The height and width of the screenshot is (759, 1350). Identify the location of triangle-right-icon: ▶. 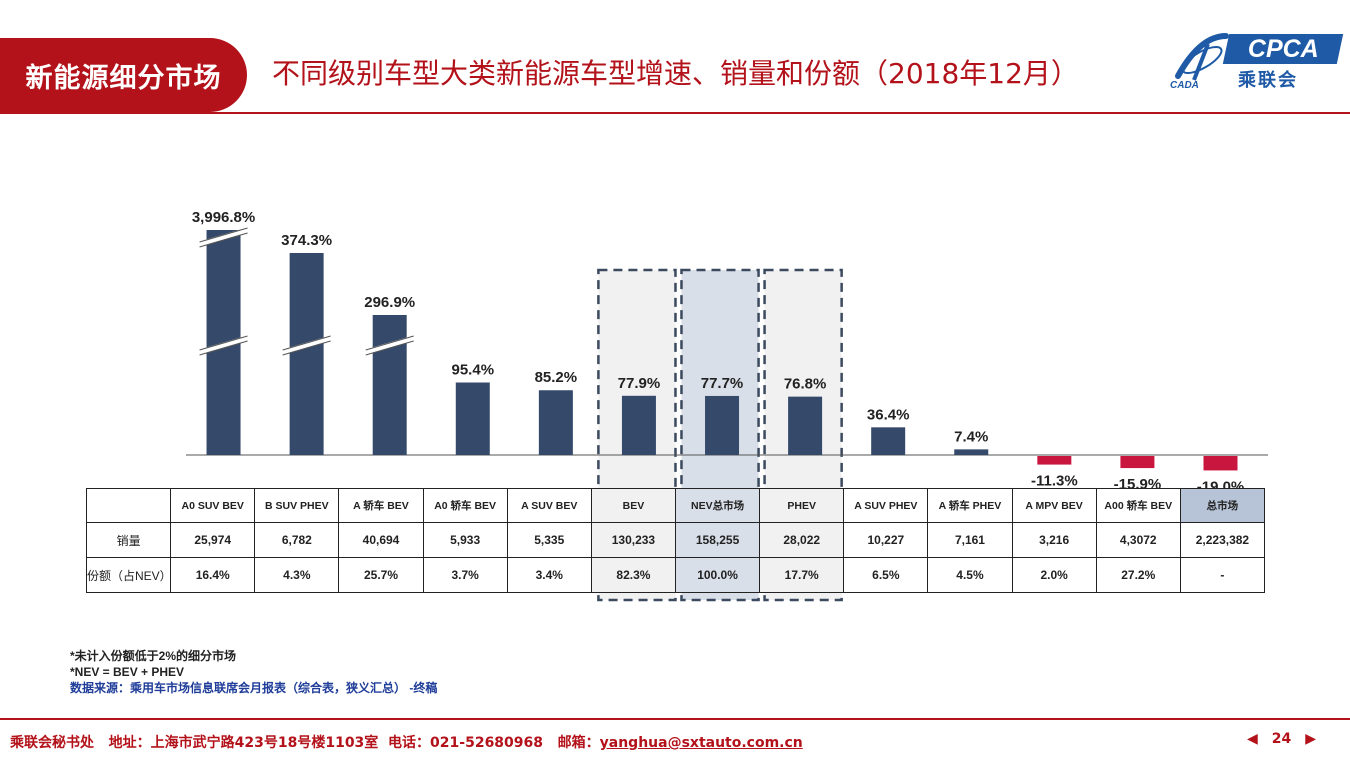
(1310, 739).